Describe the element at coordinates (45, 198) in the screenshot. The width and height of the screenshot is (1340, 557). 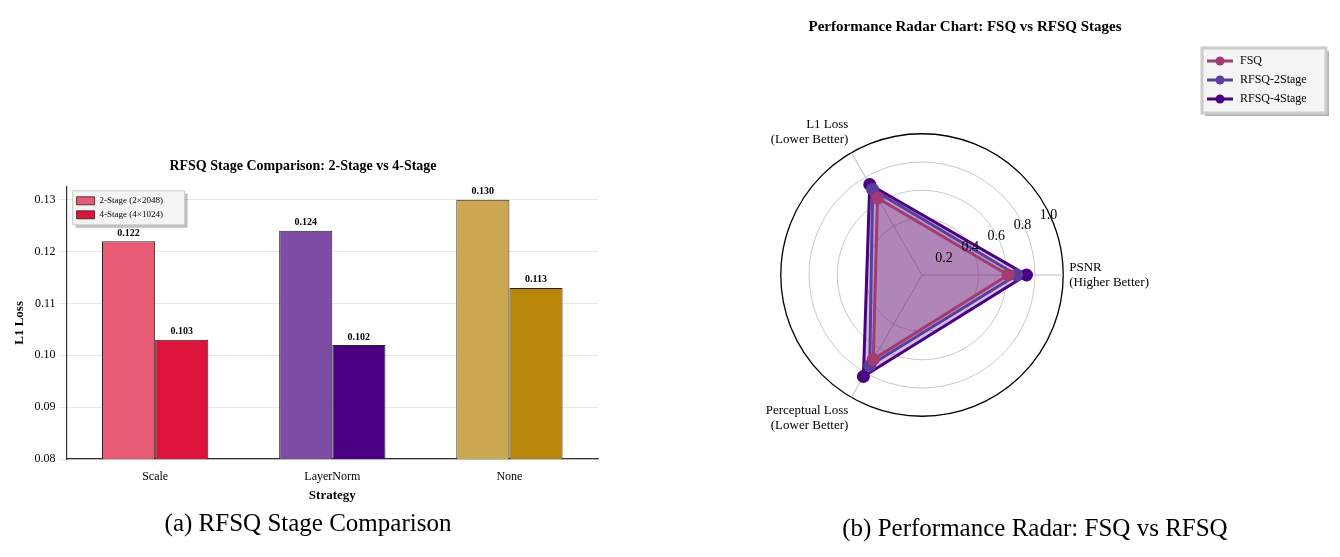
I see `y-tick-label: 0.13` at that location.